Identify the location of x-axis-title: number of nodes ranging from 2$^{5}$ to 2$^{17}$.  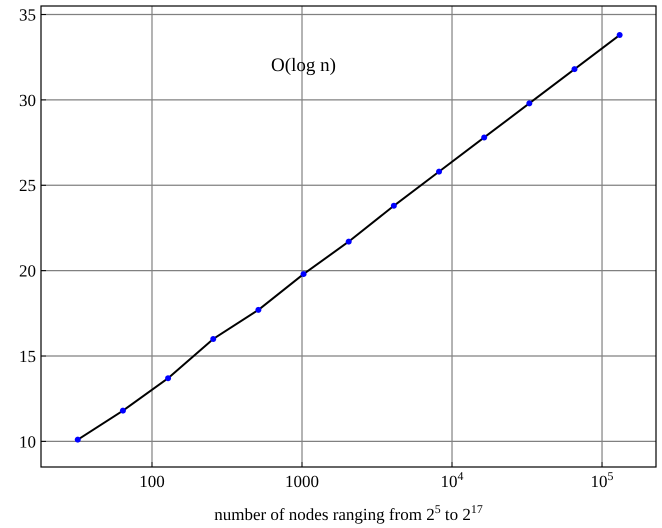
(348, 513).